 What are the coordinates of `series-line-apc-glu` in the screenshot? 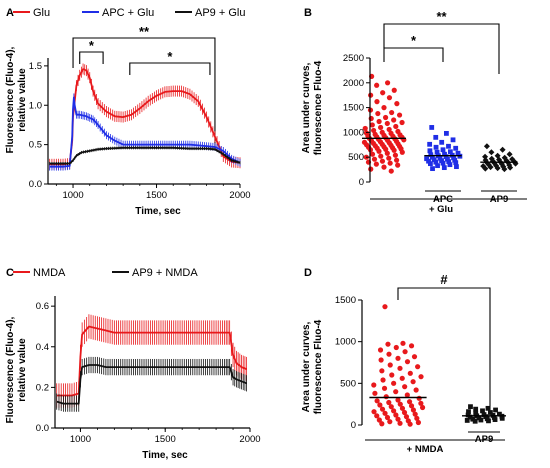 It's located at (145, 132).